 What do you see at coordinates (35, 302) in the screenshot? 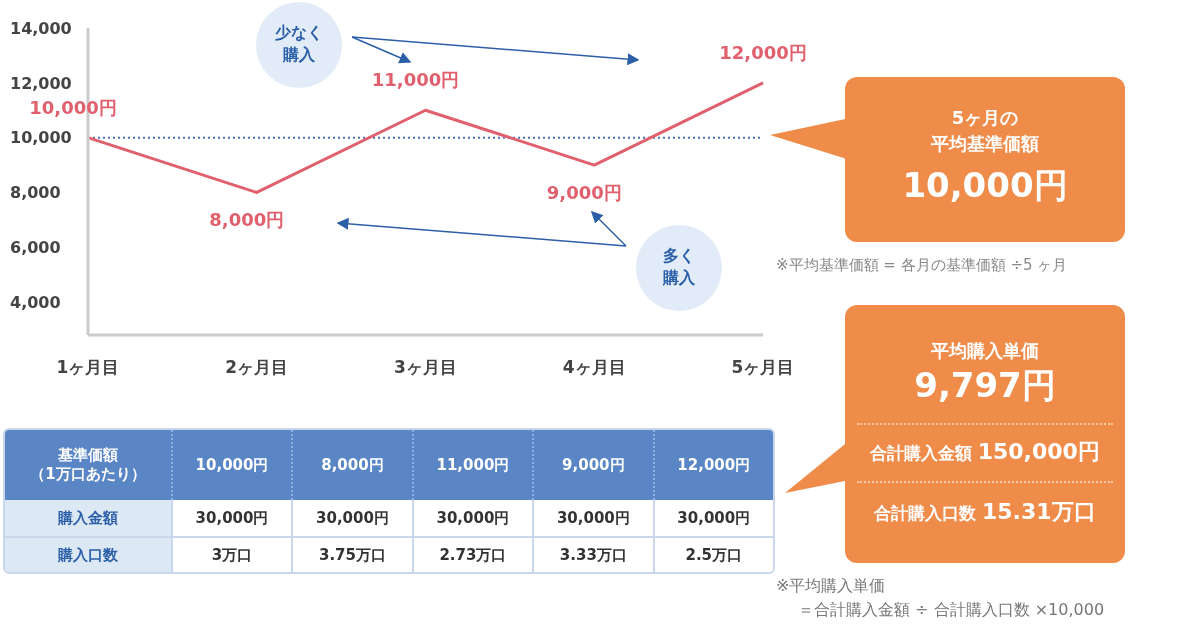
I see `y-tick-label: 4,000` at bounding box center [35, 302].